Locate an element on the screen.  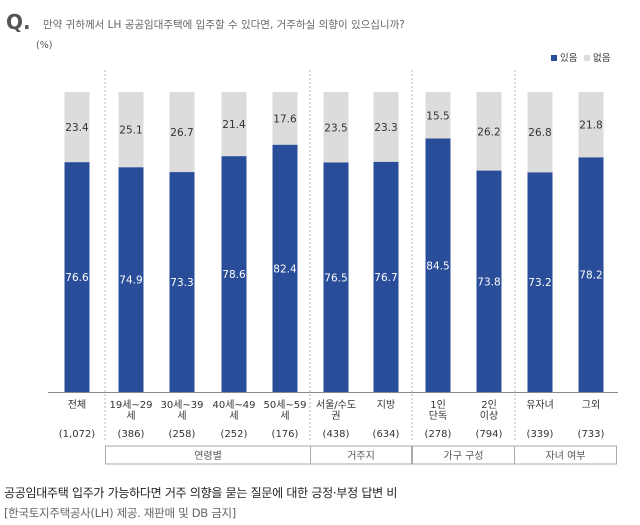
sample-size-label: (339) is located at coordinates (540, 434).